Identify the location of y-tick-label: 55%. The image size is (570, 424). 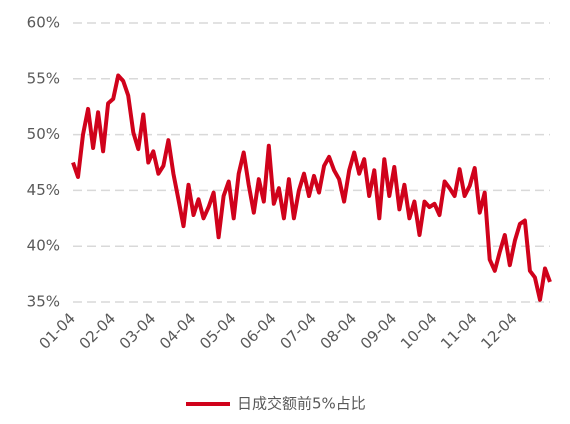
(43, 78).